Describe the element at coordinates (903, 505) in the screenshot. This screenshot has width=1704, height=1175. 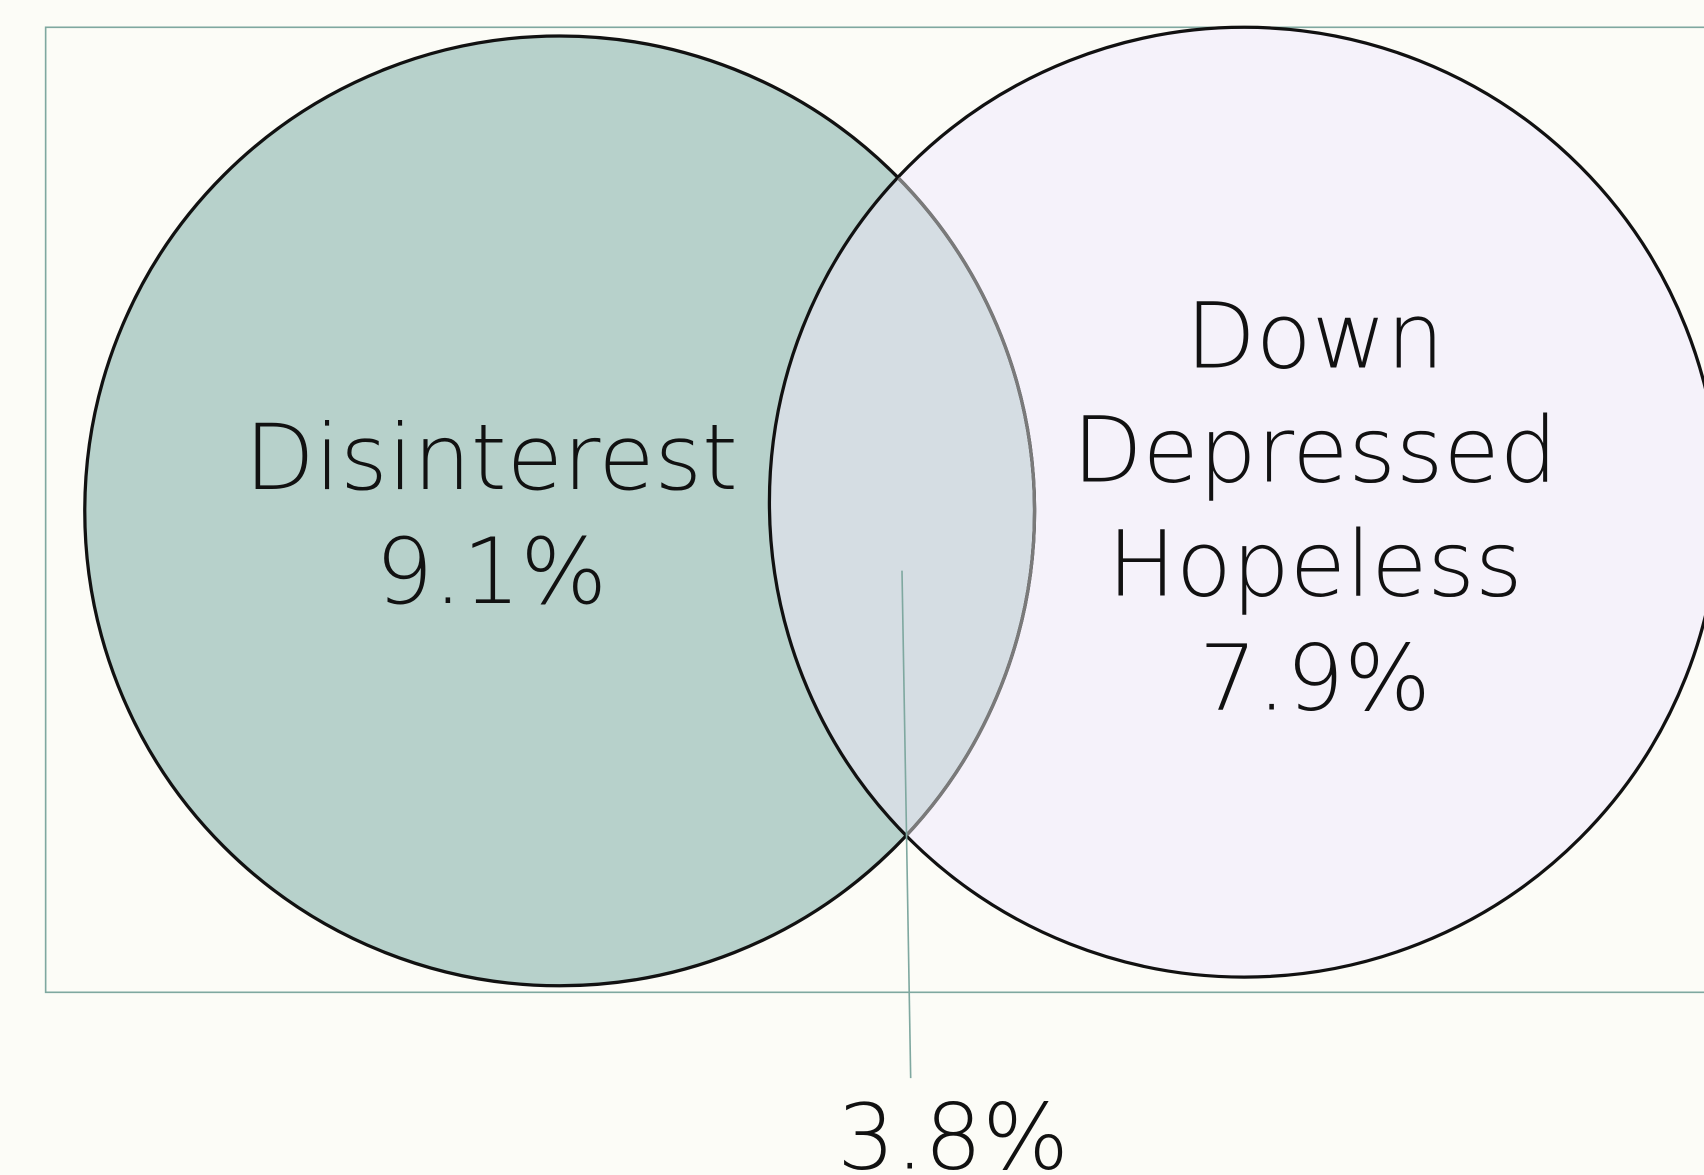
I see `set-outline-left-inner` at that location.